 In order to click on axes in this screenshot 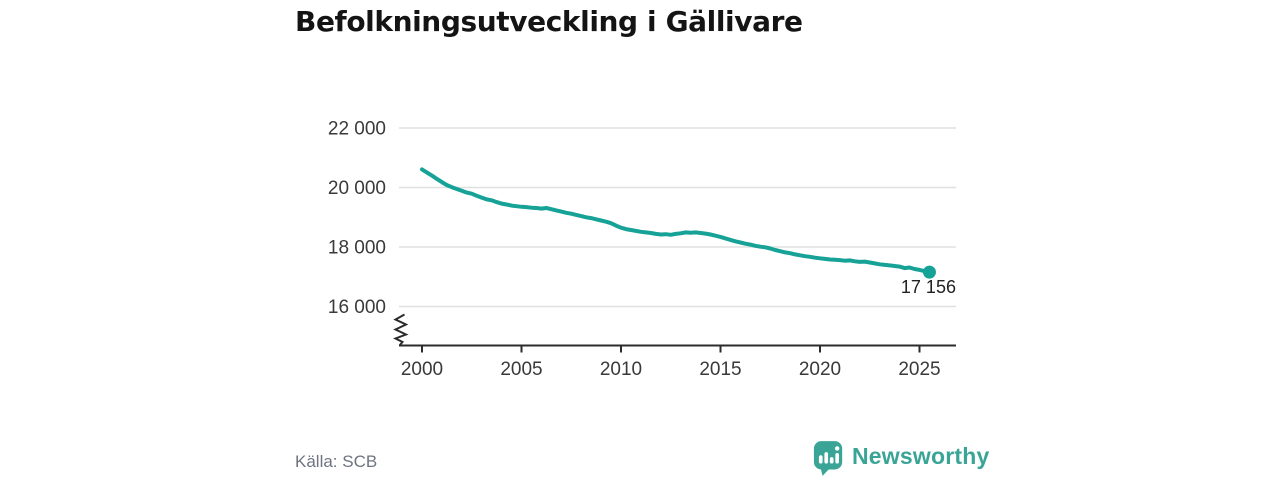, I will do `click(674, 333)`.